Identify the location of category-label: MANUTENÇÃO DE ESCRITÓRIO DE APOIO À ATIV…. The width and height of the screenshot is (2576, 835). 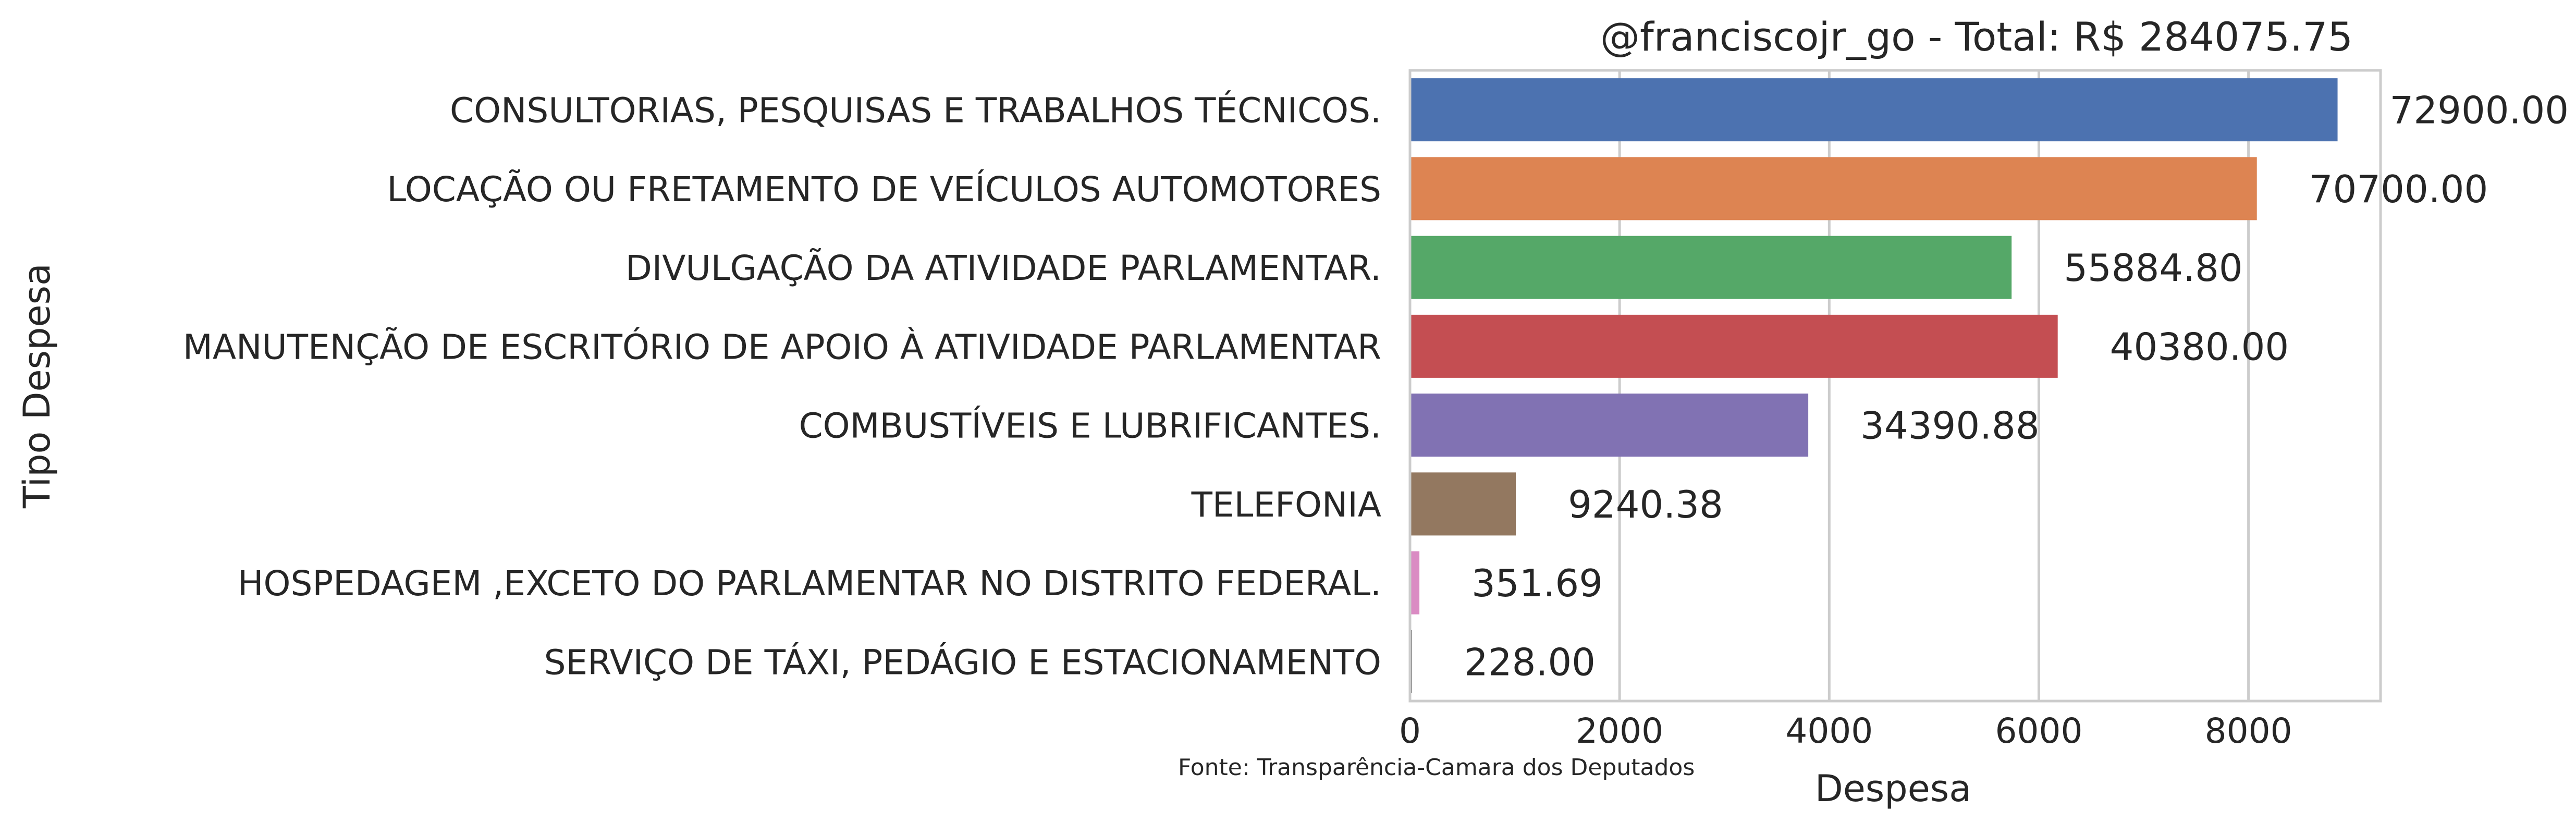
(782, 347).